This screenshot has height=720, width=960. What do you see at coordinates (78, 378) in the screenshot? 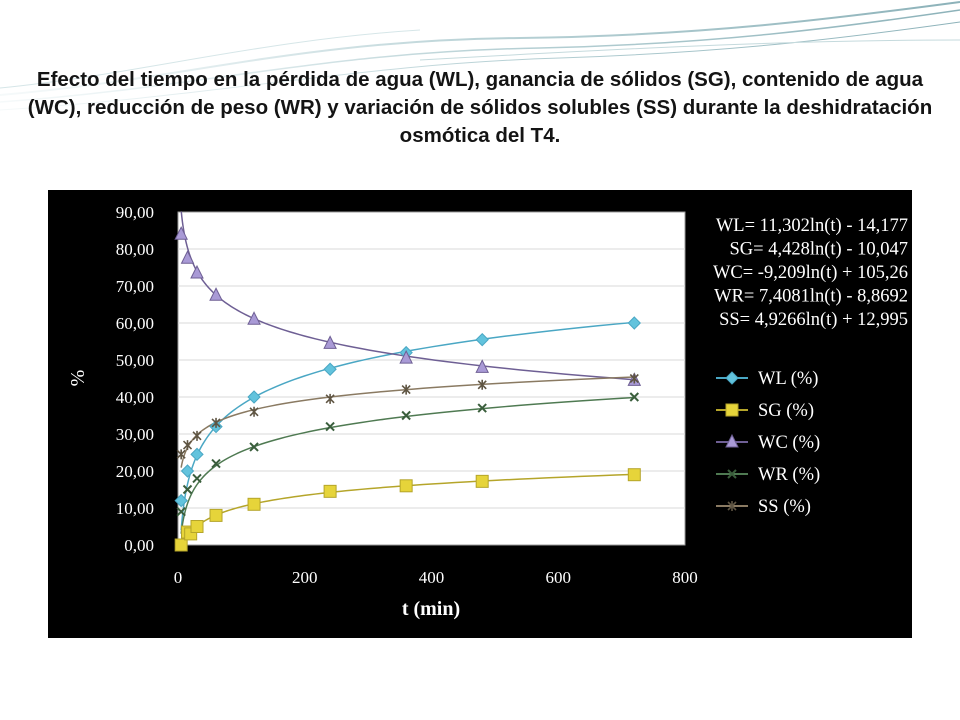
I see `y-axis-title: %` at bounding box center [78, 378].